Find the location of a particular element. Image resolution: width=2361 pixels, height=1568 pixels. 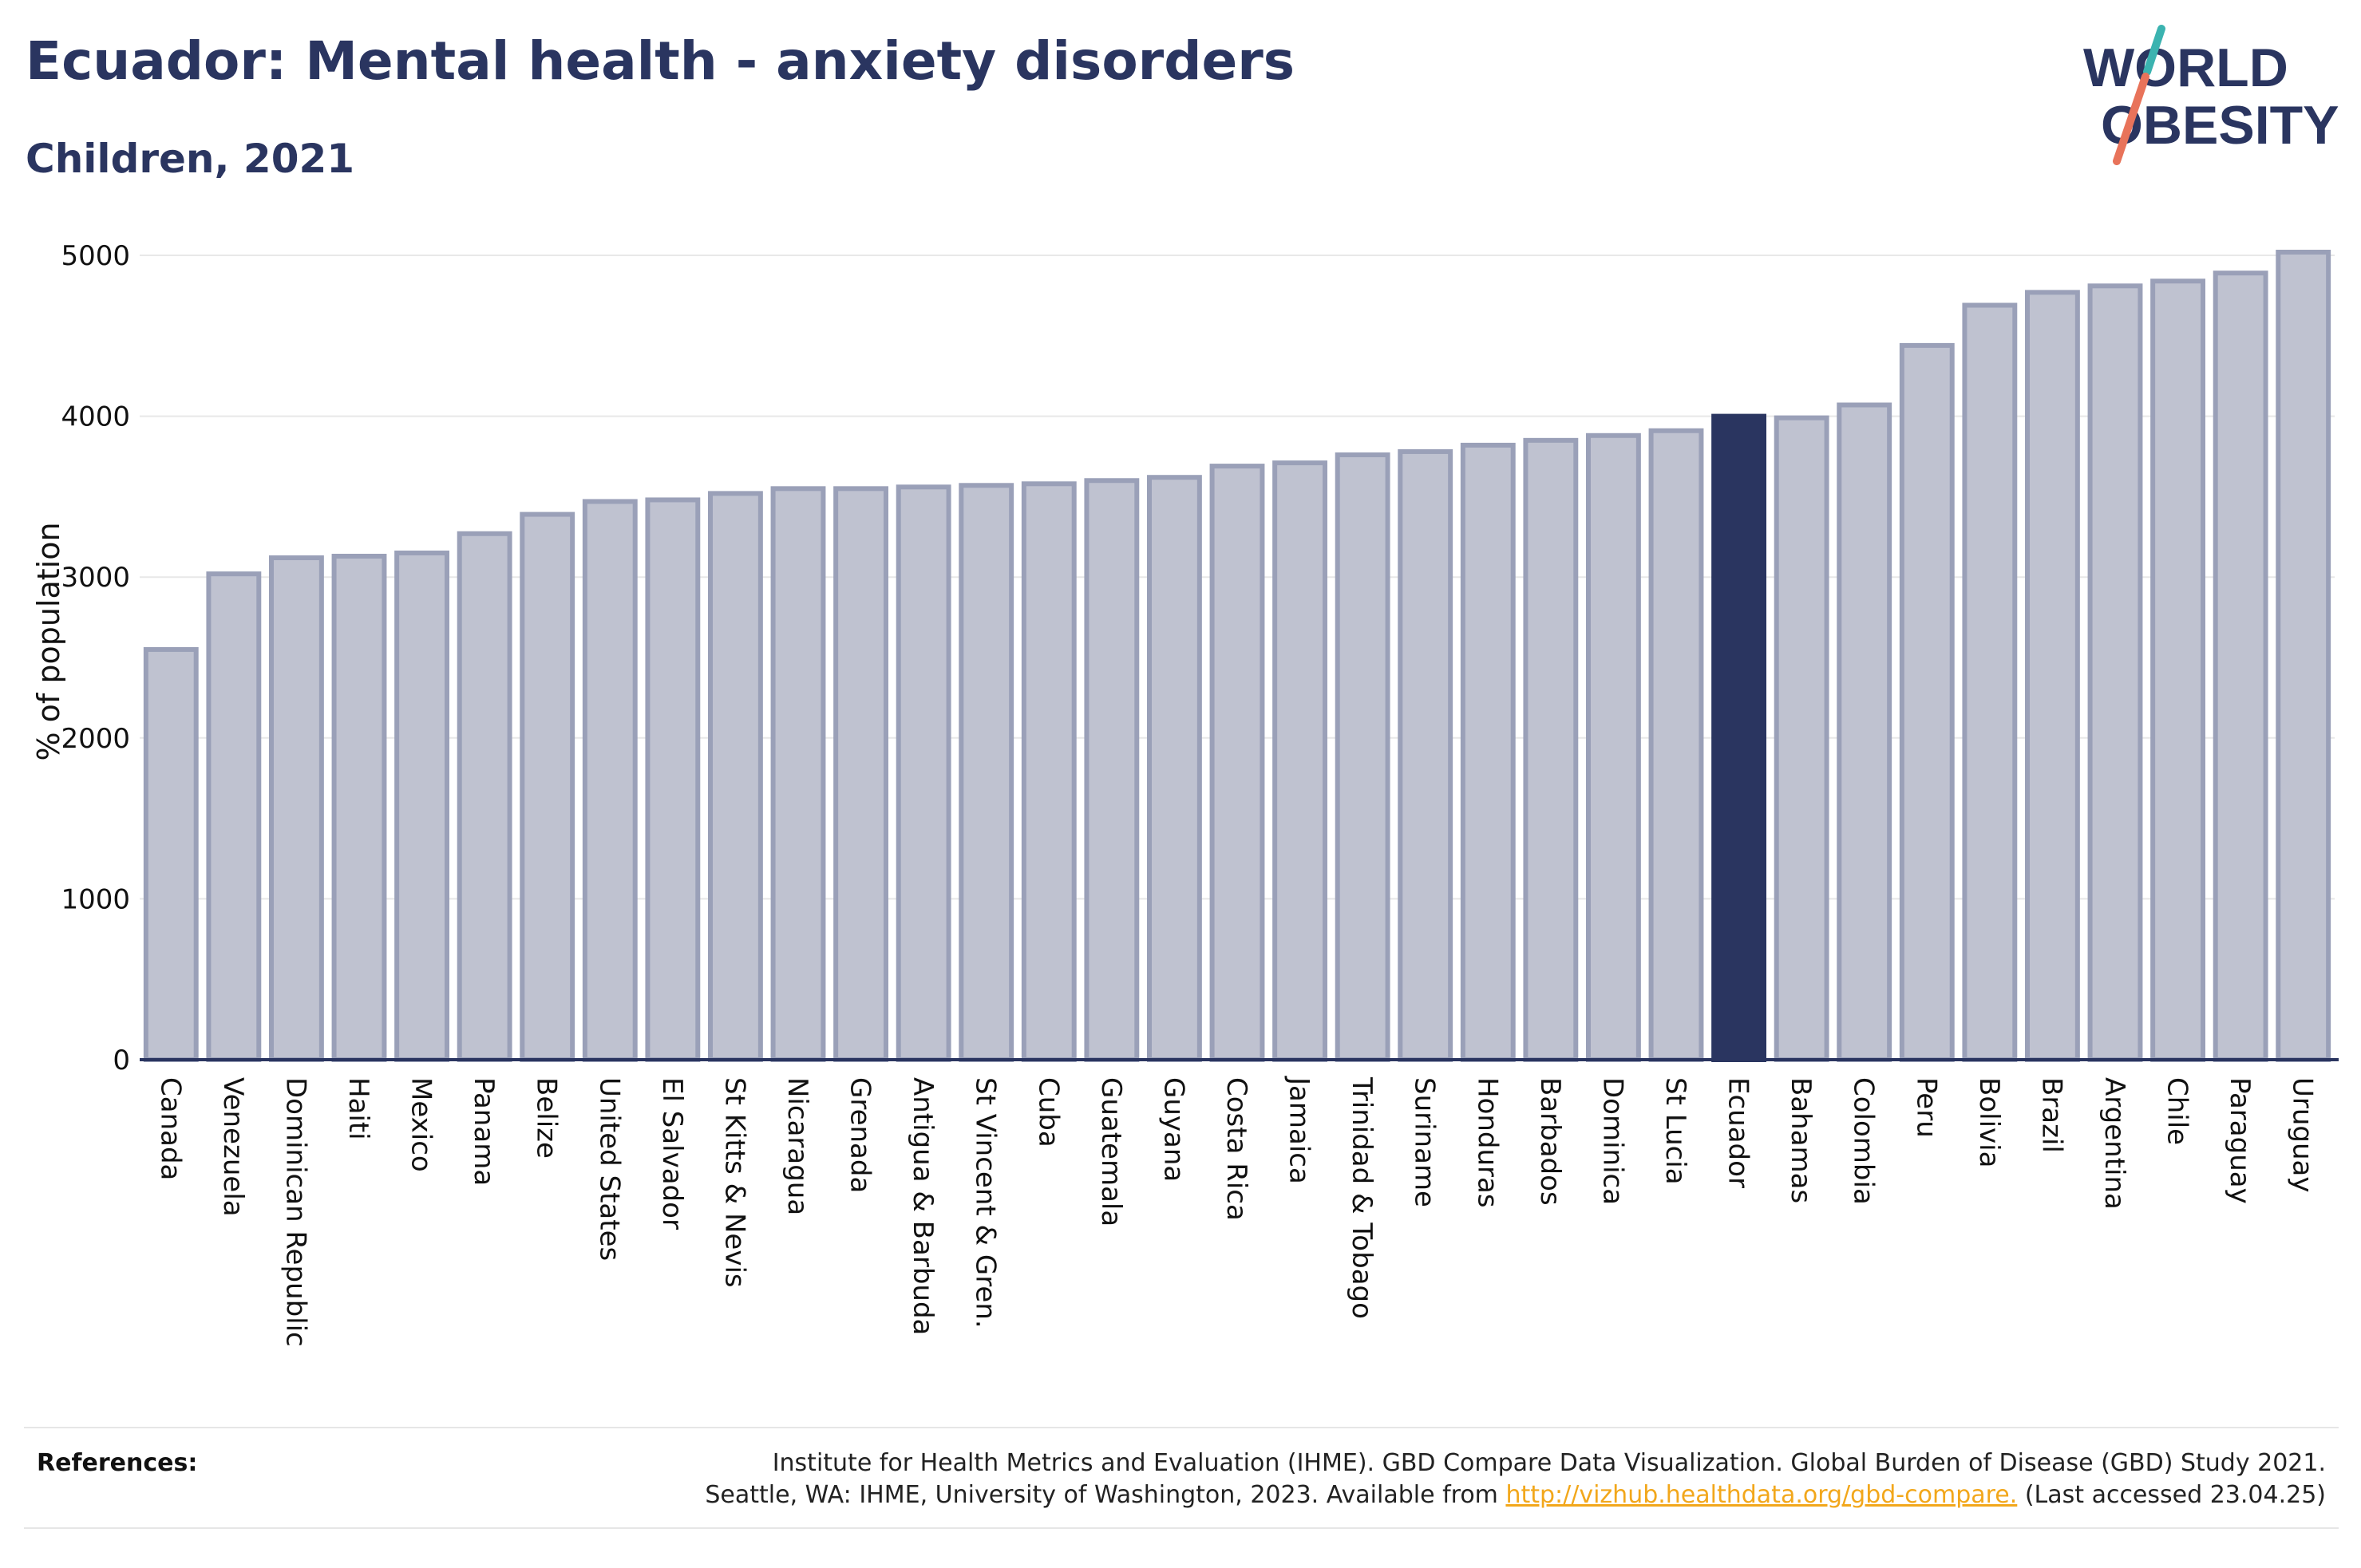

x-tick-label: Chile is located at coordinates (2177, 1111).